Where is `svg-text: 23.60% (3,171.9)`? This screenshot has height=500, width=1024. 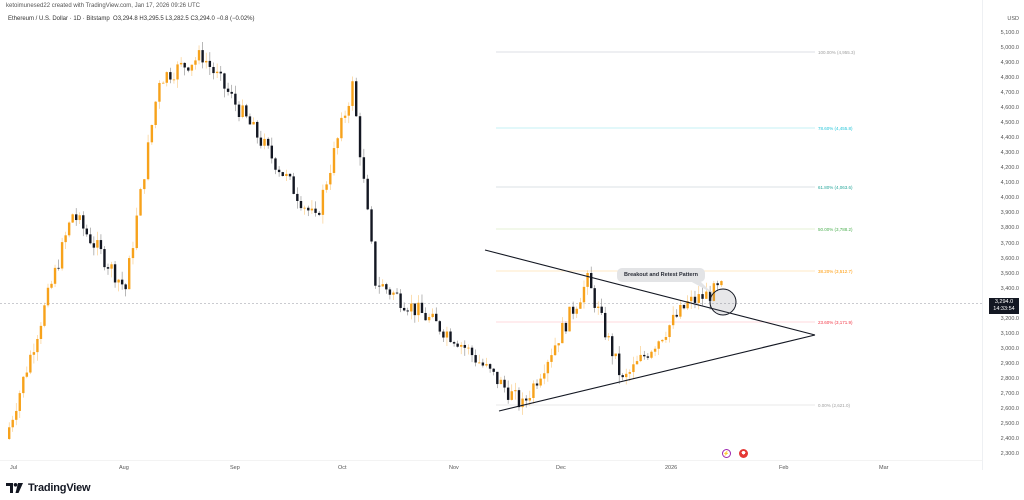 svg-text: 23.60% (3,171.9) is located at coordinates (835, 322).